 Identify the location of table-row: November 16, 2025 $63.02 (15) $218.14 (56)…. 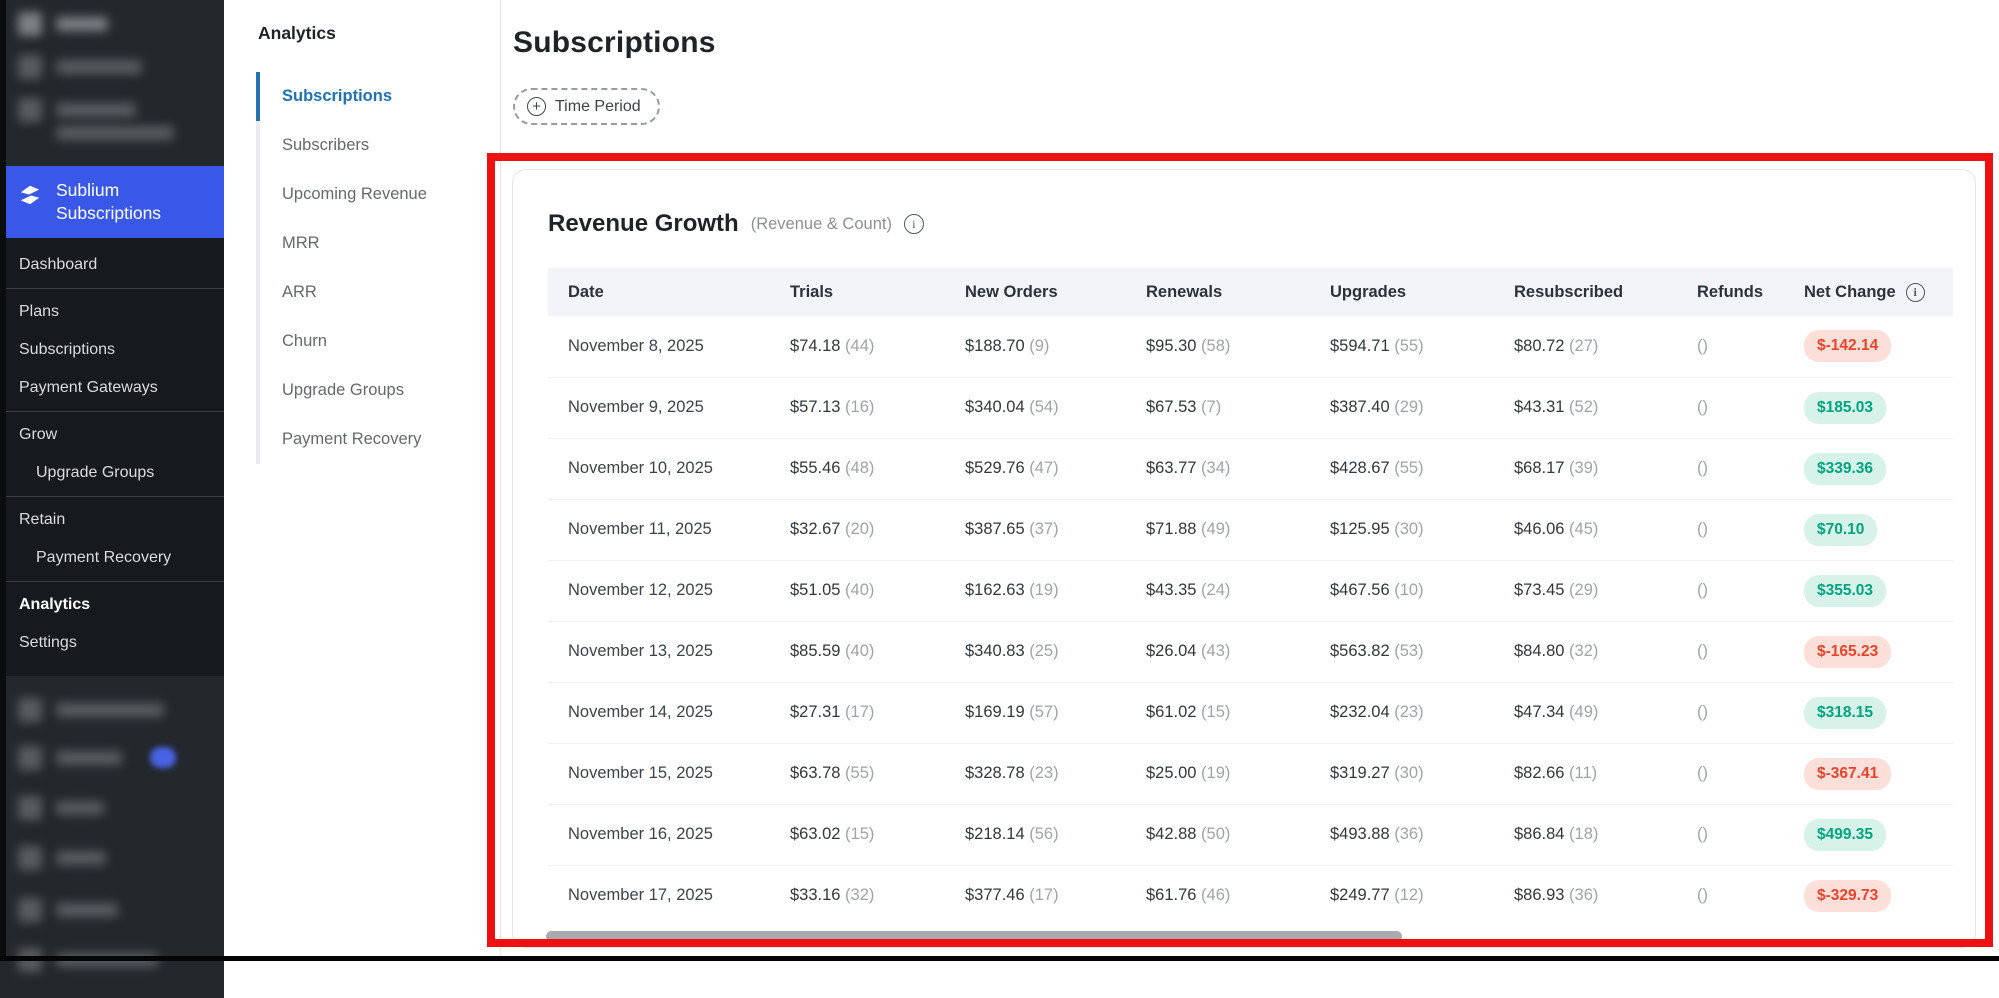
(1250, 834).